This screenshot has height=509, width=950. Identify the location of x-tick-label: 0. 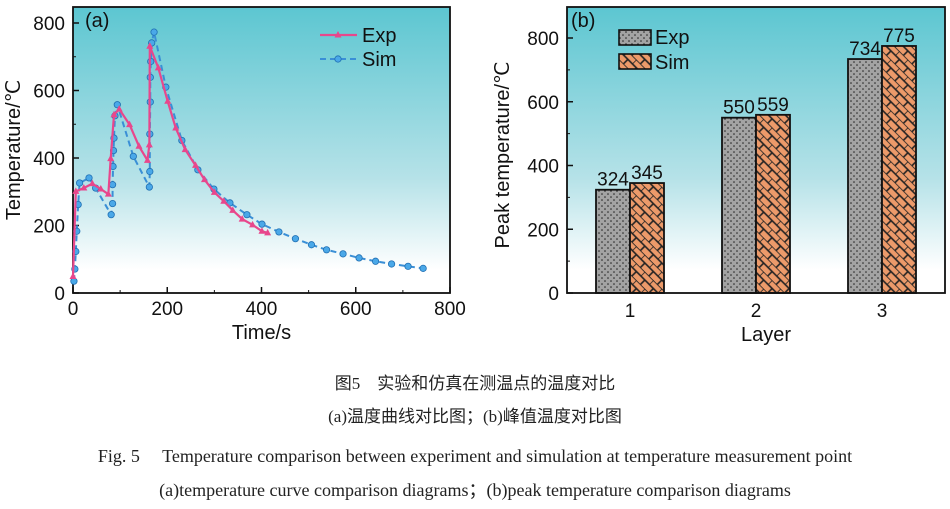
(73, 309).